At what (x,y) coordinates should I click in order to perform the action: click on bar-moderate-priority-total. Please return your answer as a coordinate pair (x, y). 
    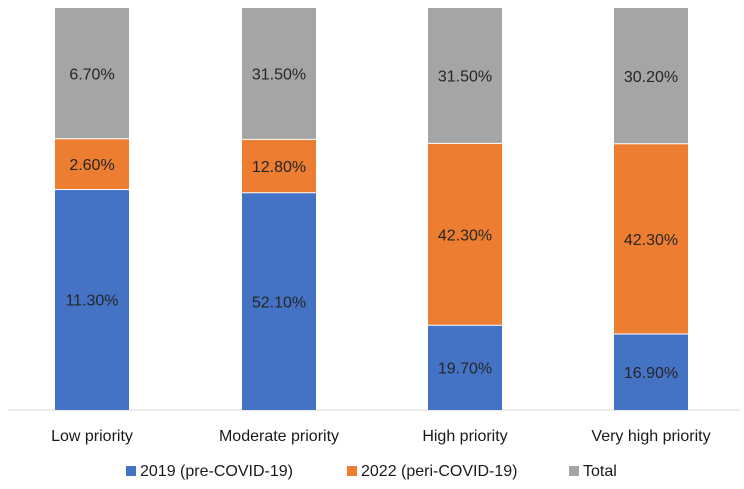
    Looking at the image, I should click on (279, 74).